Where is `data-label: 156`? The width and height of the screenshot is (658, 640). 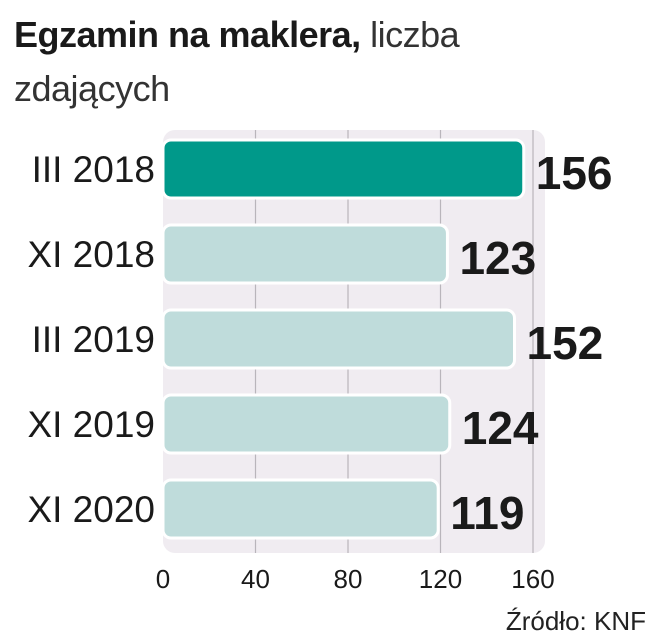
data-label: 156 is located at coordinates (574, 173).